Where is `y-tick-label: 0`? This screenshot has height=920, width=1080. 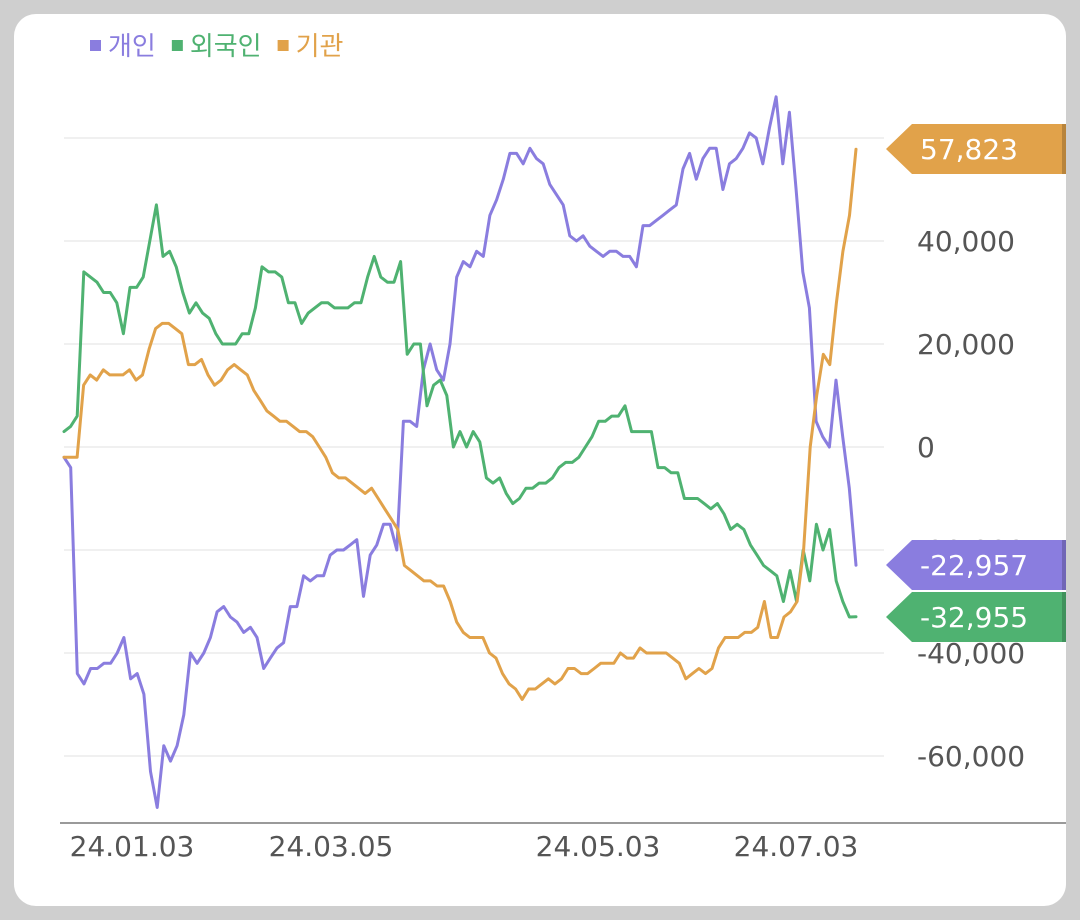 y-tick-label: 0 is located at coordinates (926, 447).